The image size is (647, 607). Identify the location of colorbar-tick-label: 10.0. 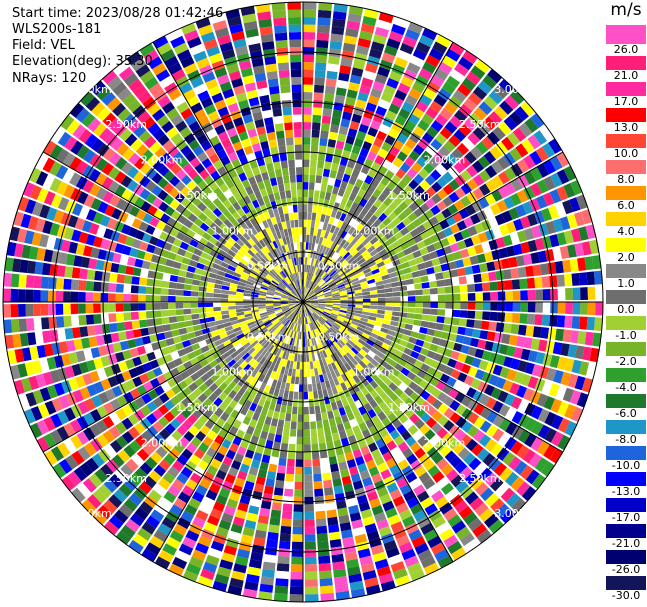
(626, 154).